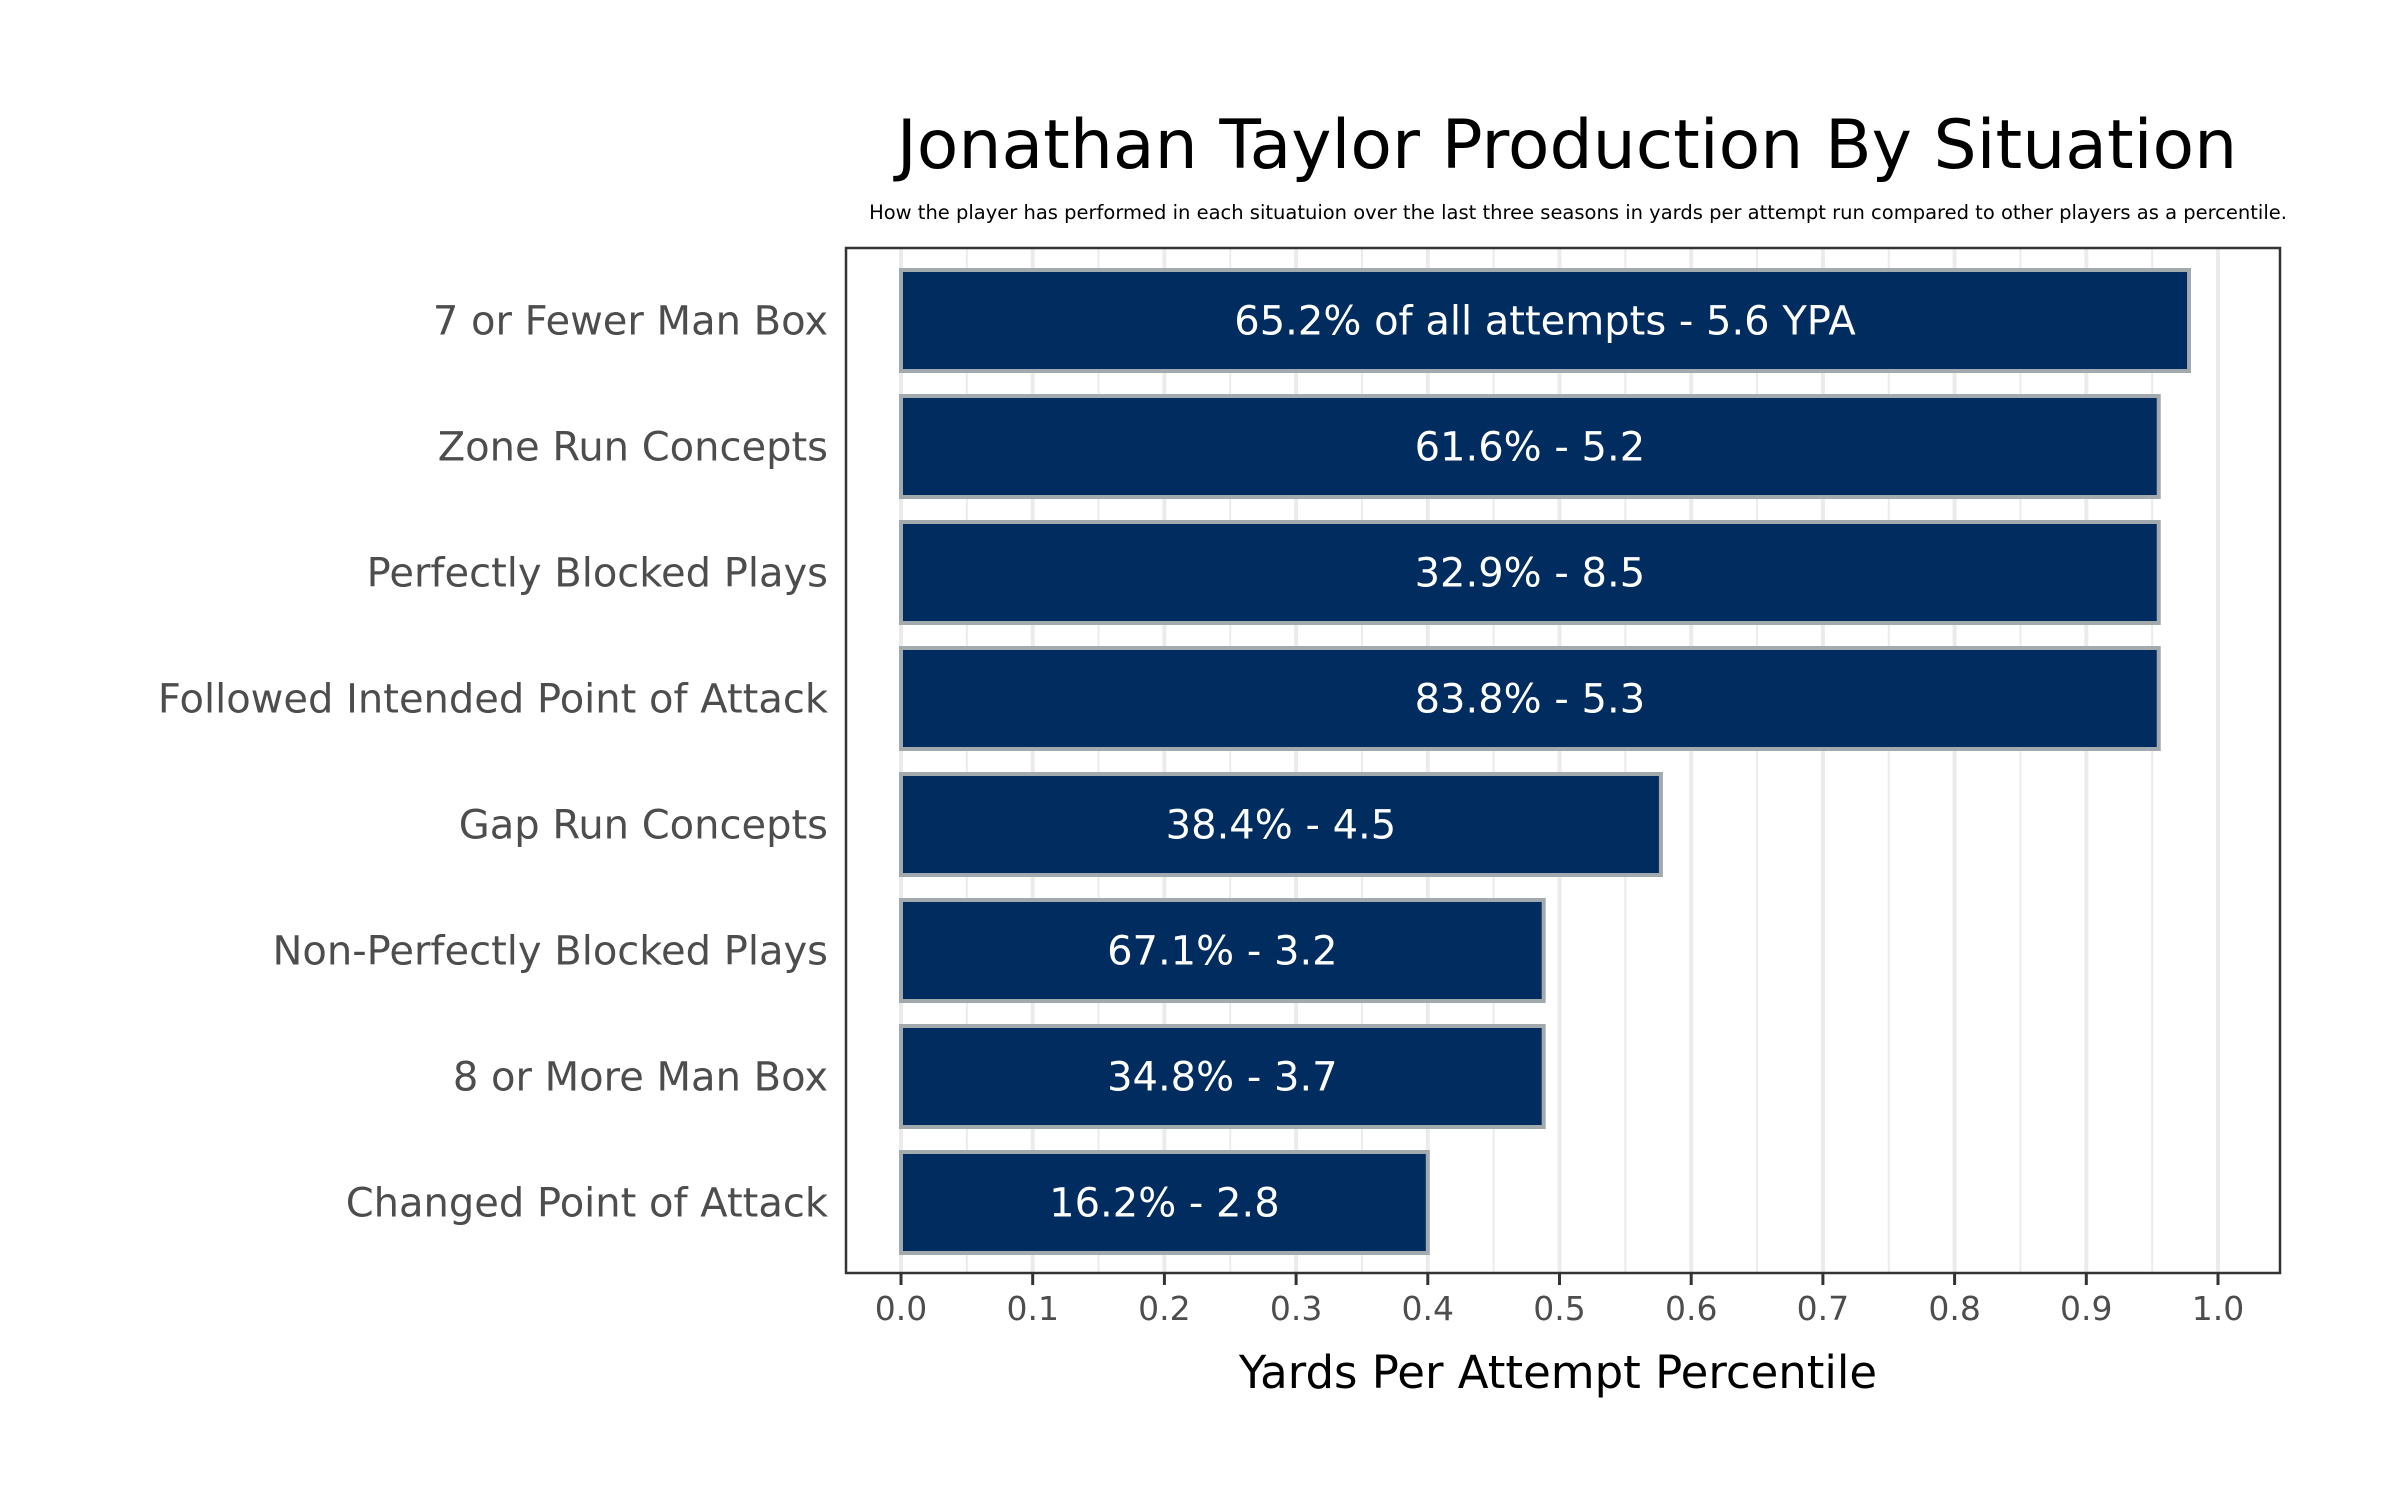  Describe the element at coordinates (1164, 1308) in the screenshot. I see `x-tick-label: 0.2` at that location.